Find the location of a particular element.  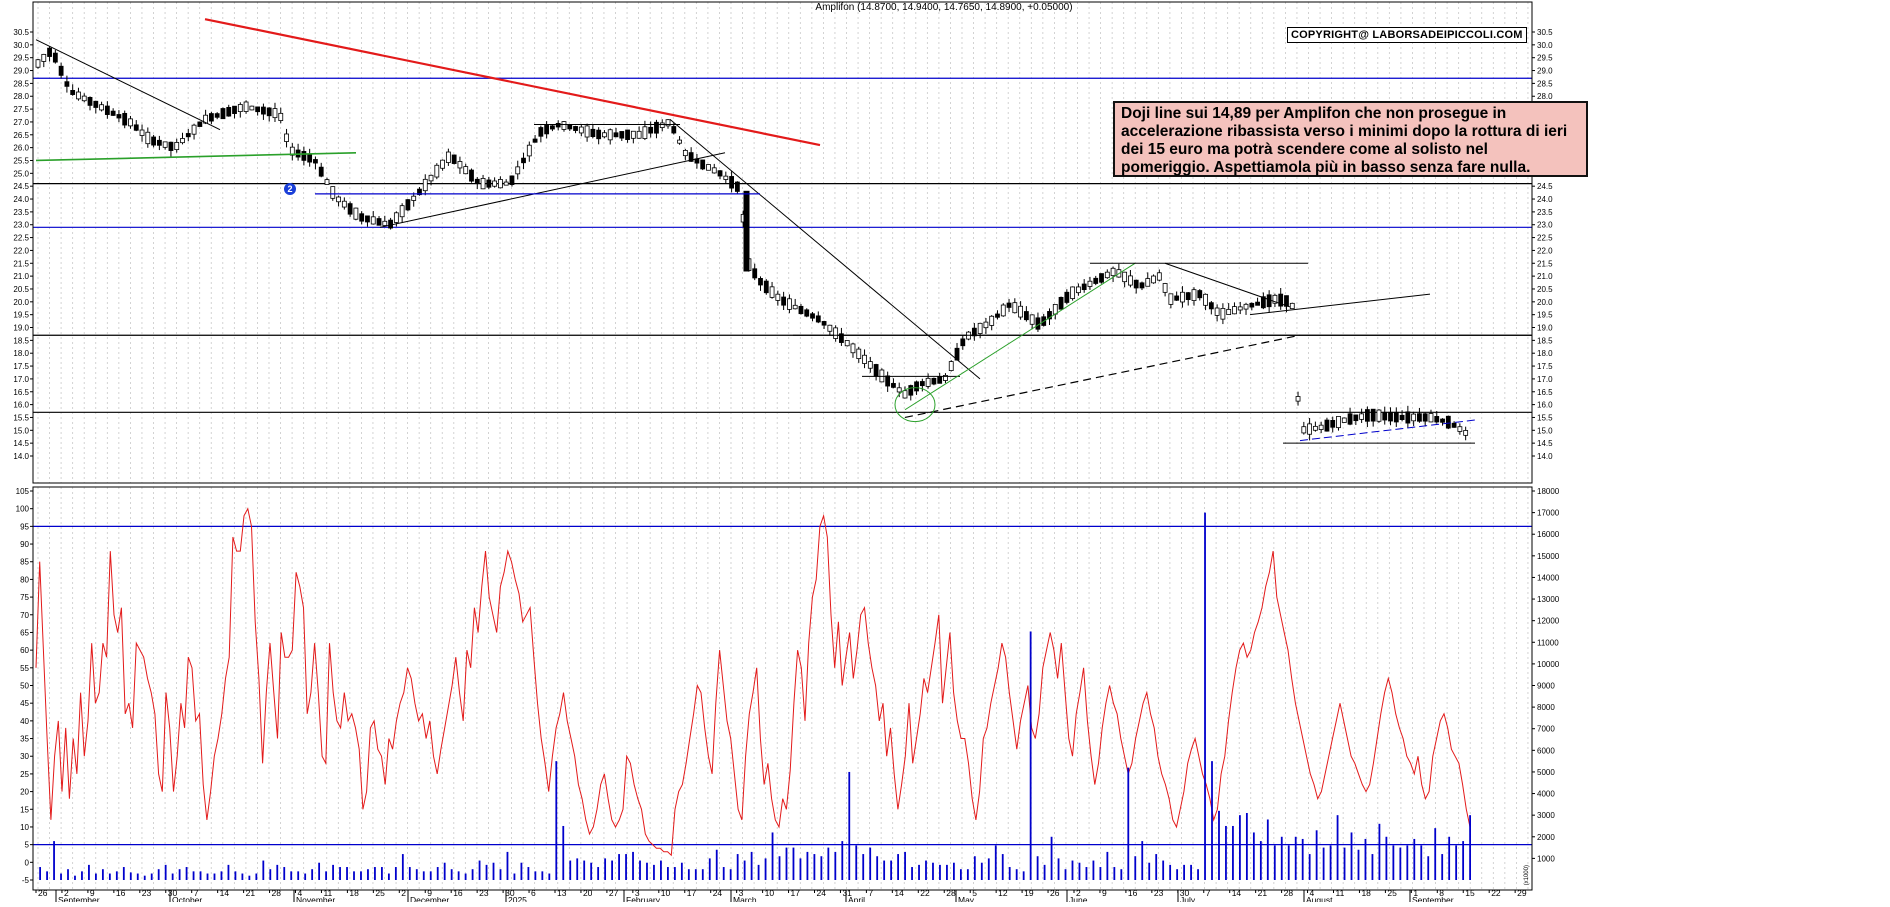

volume-tick-right: 11000 is located at coordinates (1548, 642).